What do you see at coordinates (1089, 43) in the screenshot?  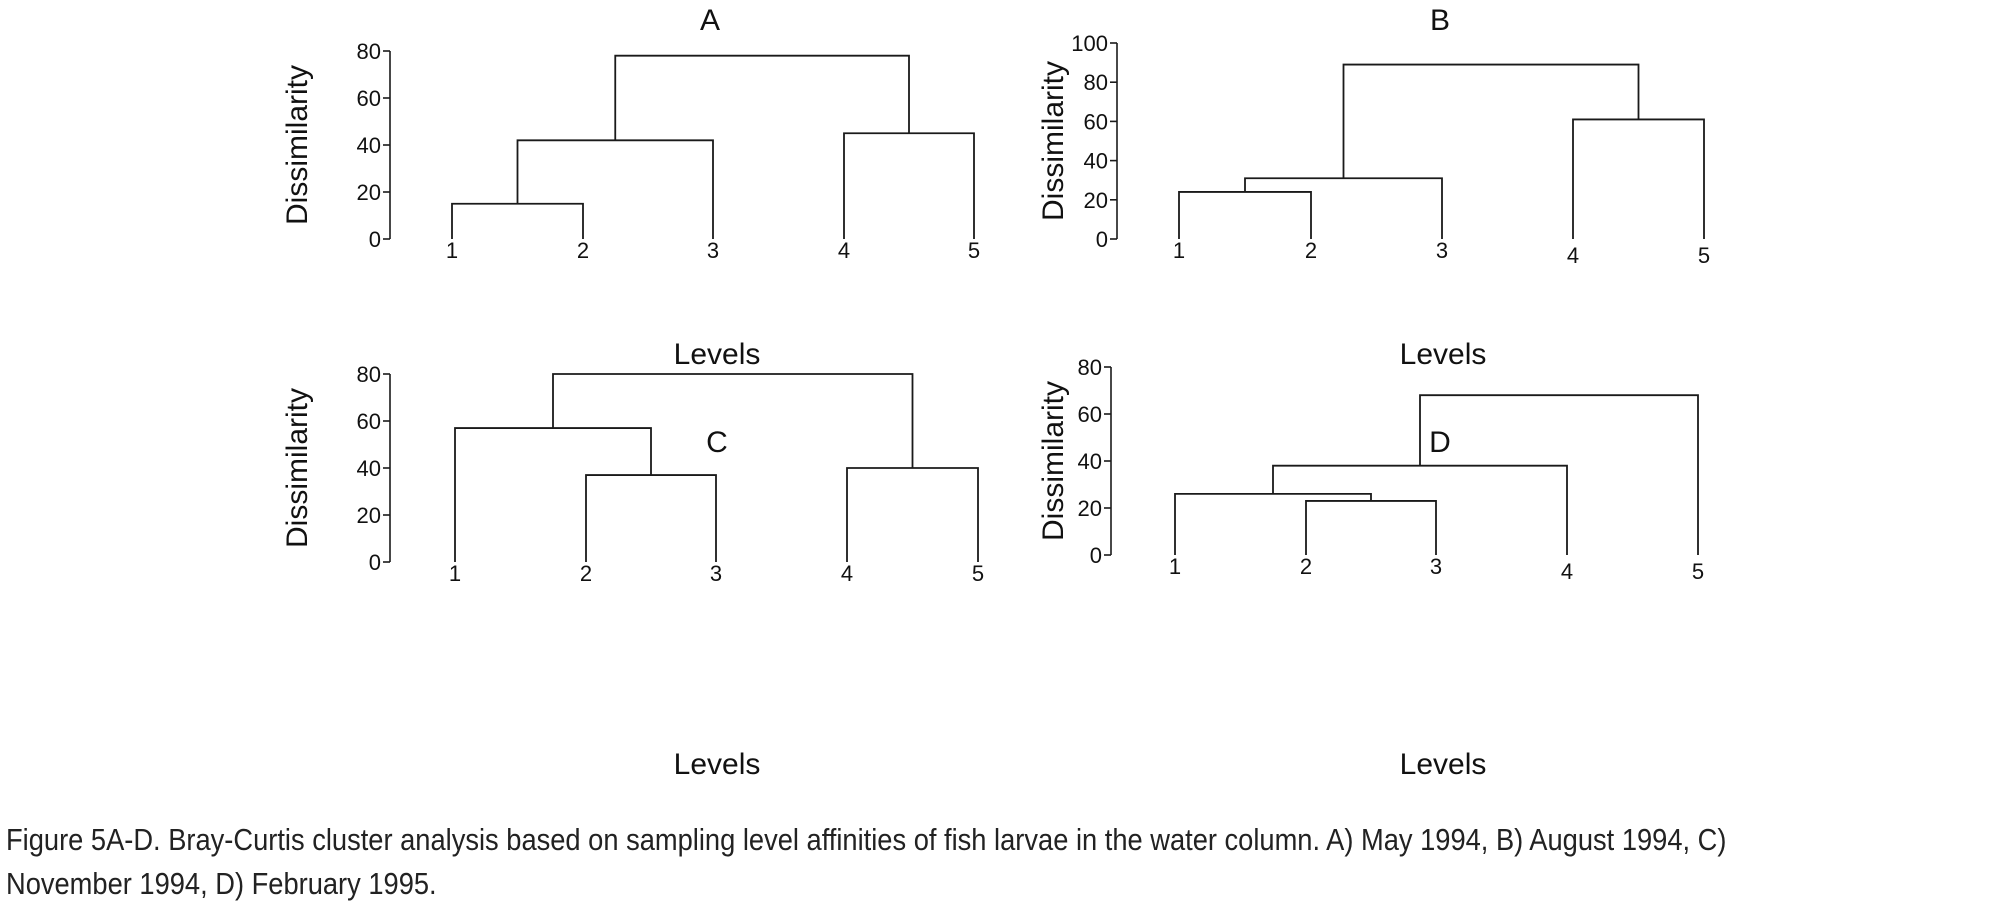 I see `y-tick-label: 100` at bounding box center [1089, 43].